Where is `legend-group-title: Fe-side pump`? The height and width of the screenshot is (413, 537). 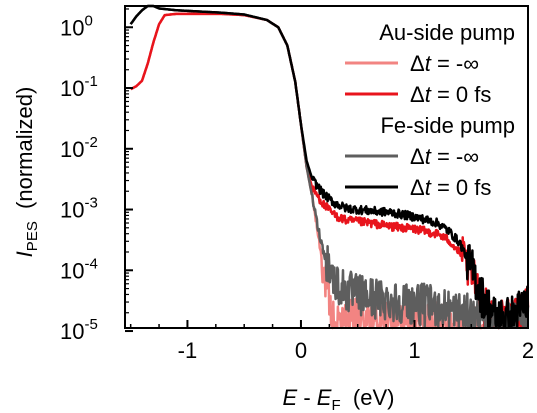 legend-group-title: Fe-side pump is located at coordinates (447, 125).